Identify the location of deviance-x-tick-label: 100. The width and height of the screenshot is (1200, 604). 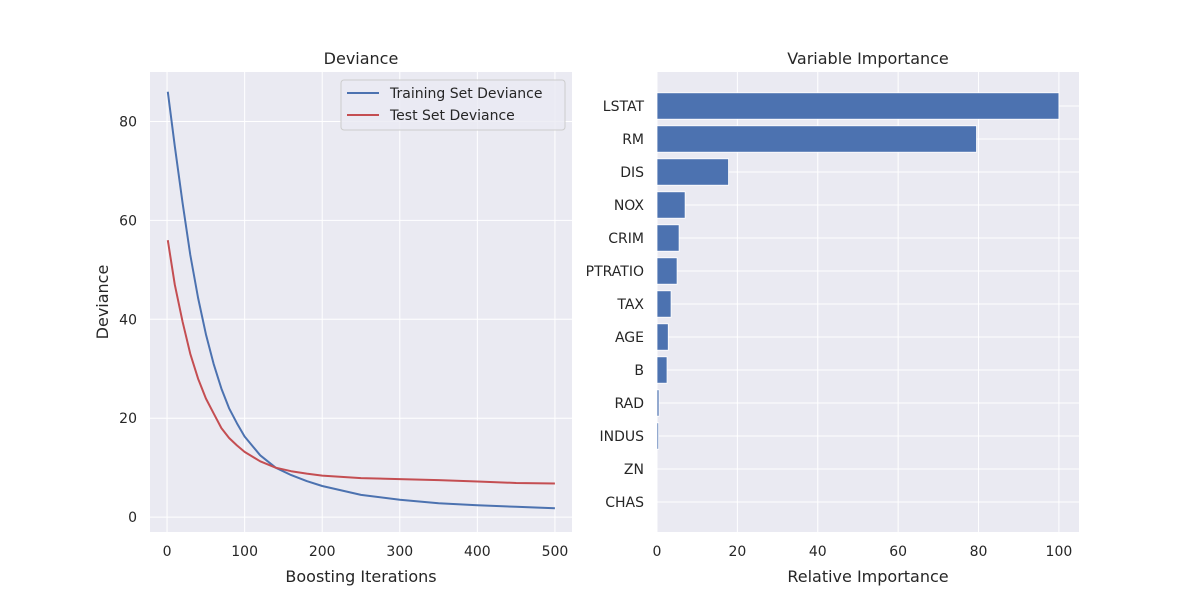
(244, 552).